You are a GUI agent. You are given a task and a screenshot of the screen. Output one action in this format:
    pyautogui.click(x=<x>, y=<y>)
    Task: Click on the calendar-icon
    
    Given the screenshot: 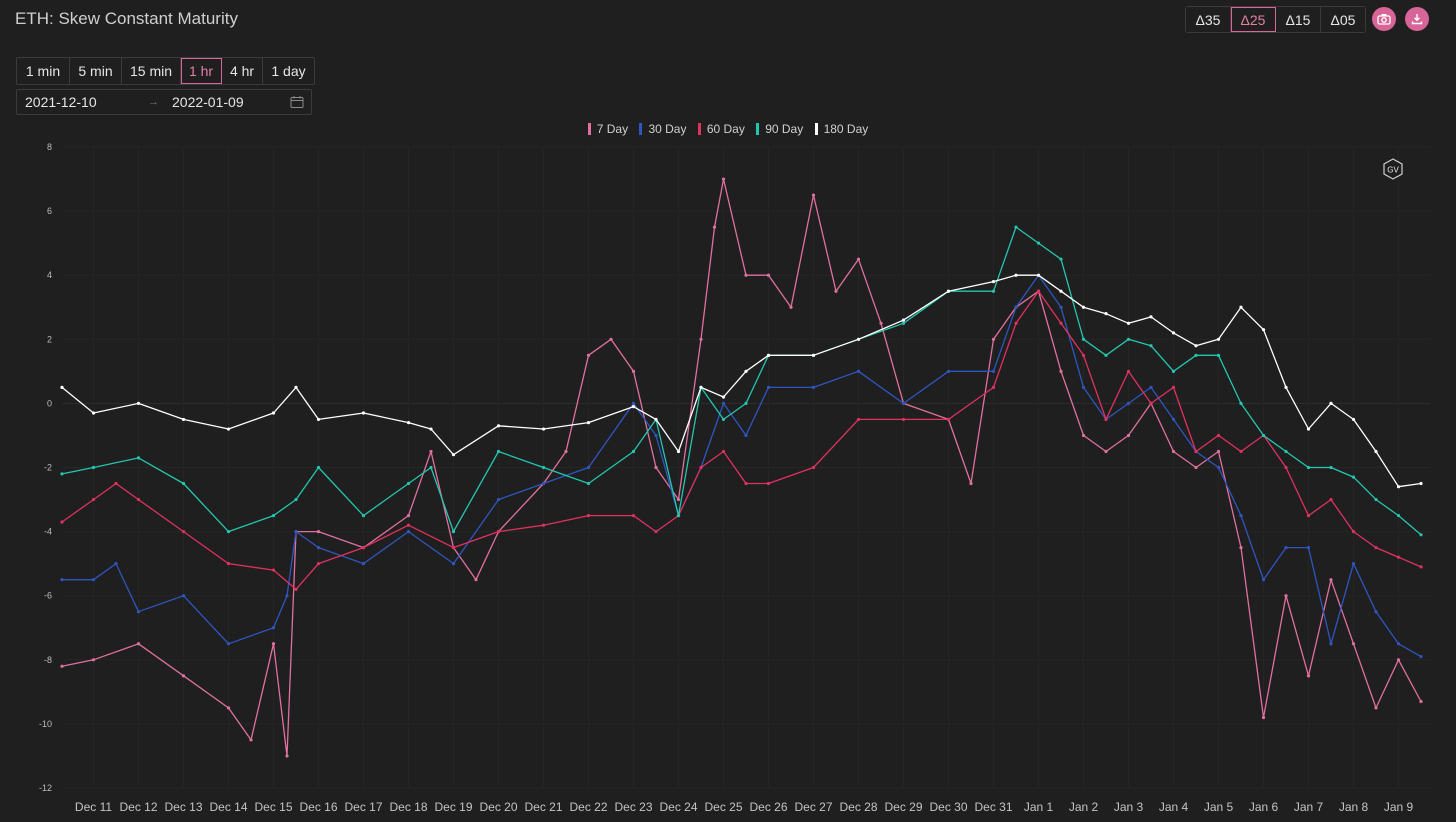 What is the action you would take?
    pyautogui.click(x=297, y=102)
    